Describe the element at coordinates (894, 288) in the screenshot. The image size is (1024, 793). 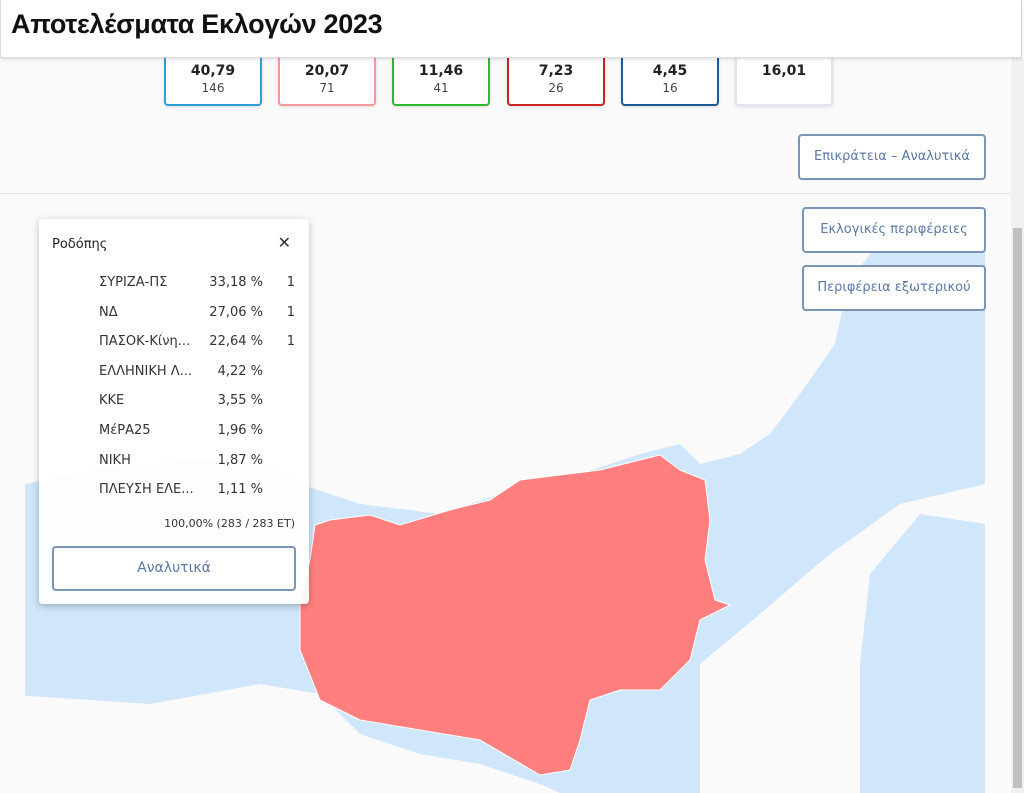
I see `abroad-region-button: Περιφέρεια εξωτερικού` at that location.